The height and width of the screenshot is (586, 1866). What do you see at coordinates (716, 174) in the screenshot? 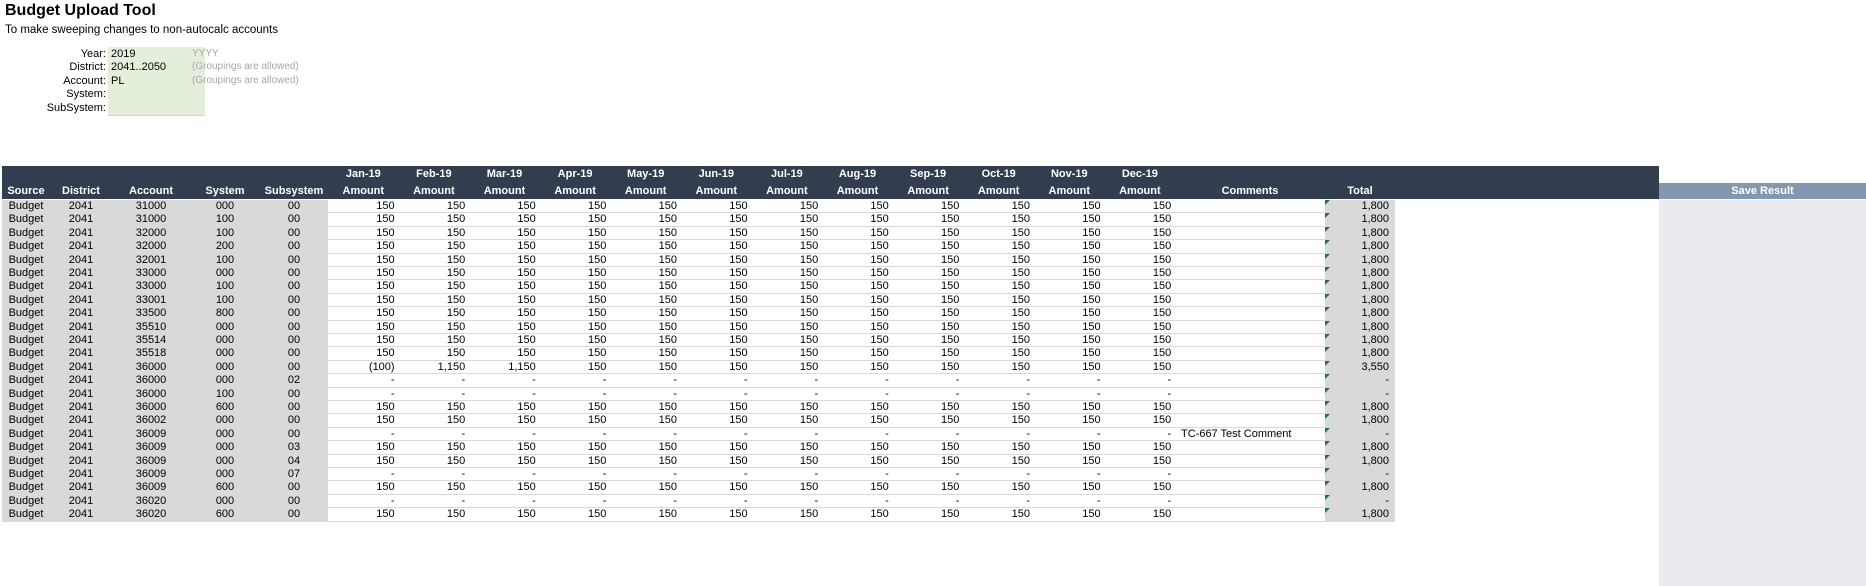
I see `header-month: Jun-19` at bounding box center [716, 174].